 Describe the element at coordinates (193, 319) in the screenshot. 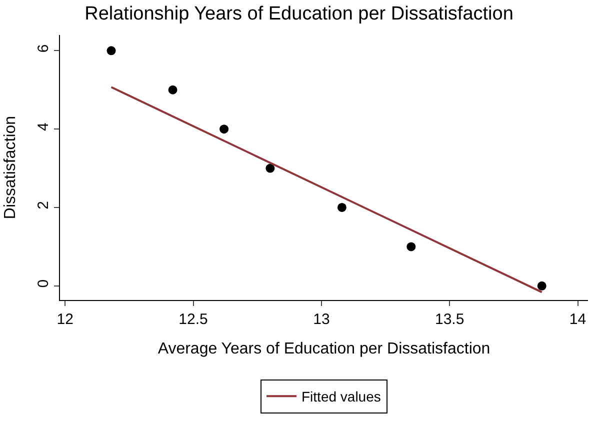

I see `x-tick-label: 12.5` at that location.